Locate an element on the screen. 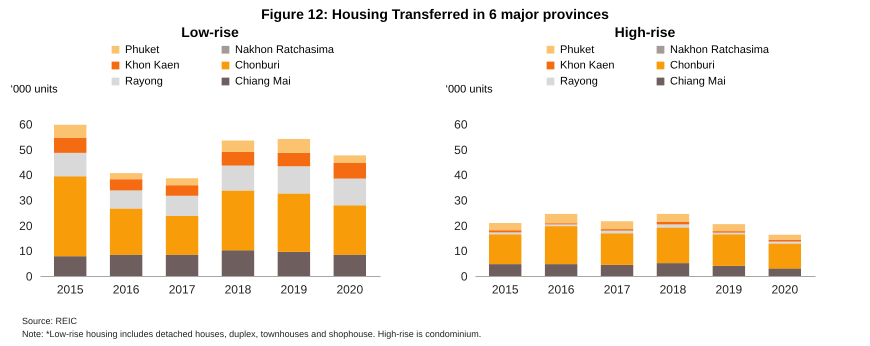 Image resolution: width=870 pixels, height=346 pixels. text: Note: *Low-rise housing includes detached houses, duplex, townhouses and shophouse. High-rise is condominium. is located at coordinates (252, 334).